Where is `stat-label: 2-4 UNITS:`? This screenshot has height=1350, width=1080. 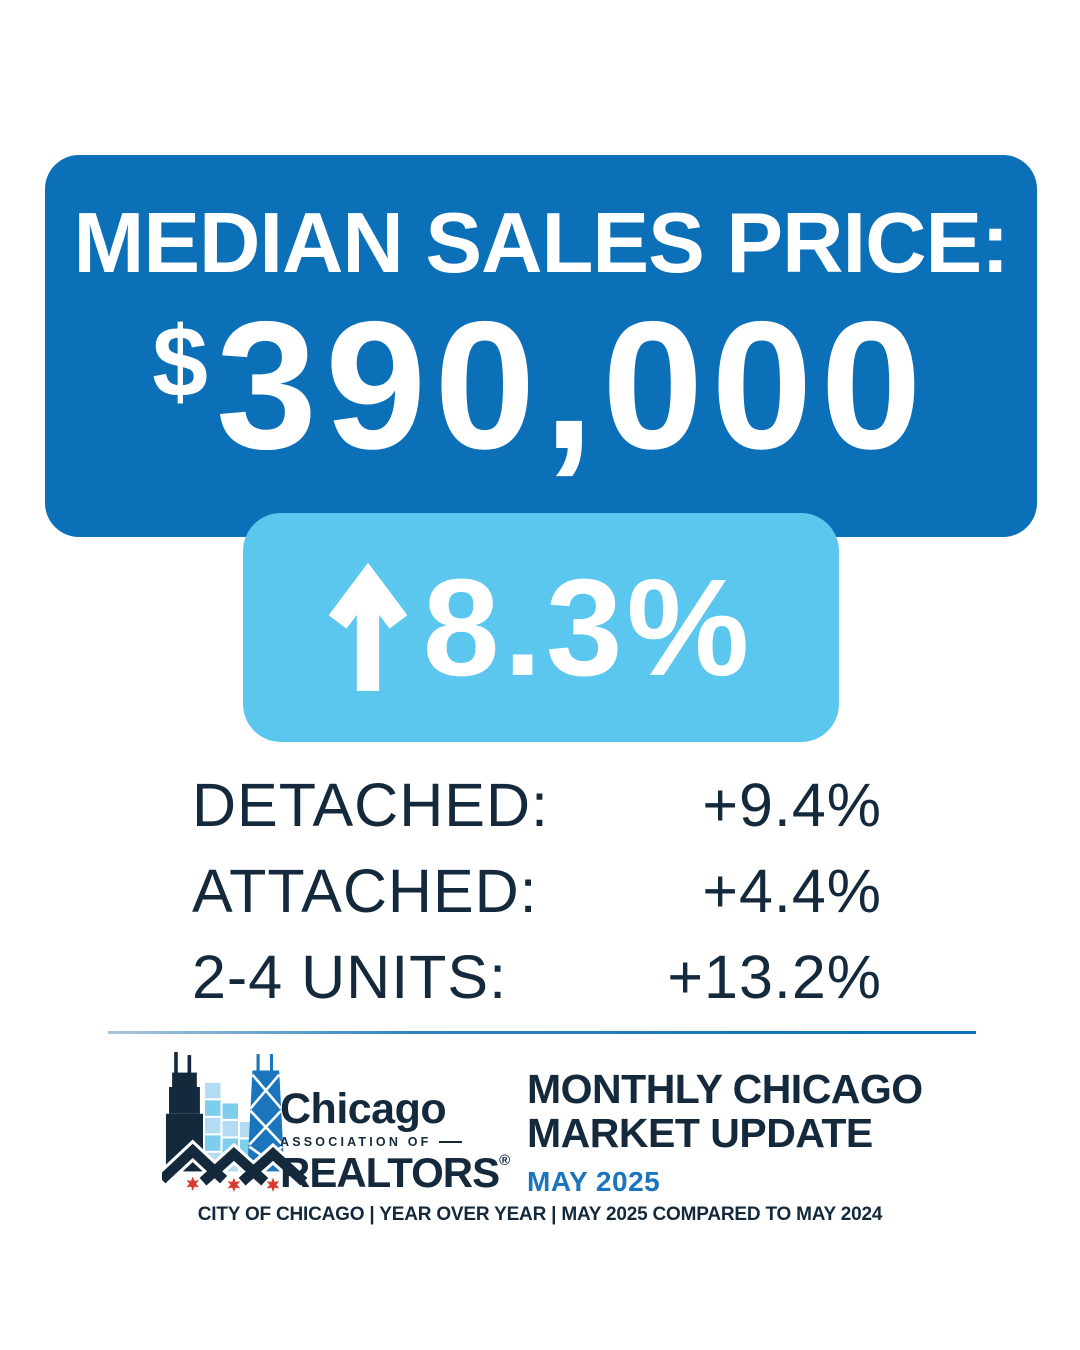 stat-label: 2-4 UNITS: is located at coordinates (350, 977).